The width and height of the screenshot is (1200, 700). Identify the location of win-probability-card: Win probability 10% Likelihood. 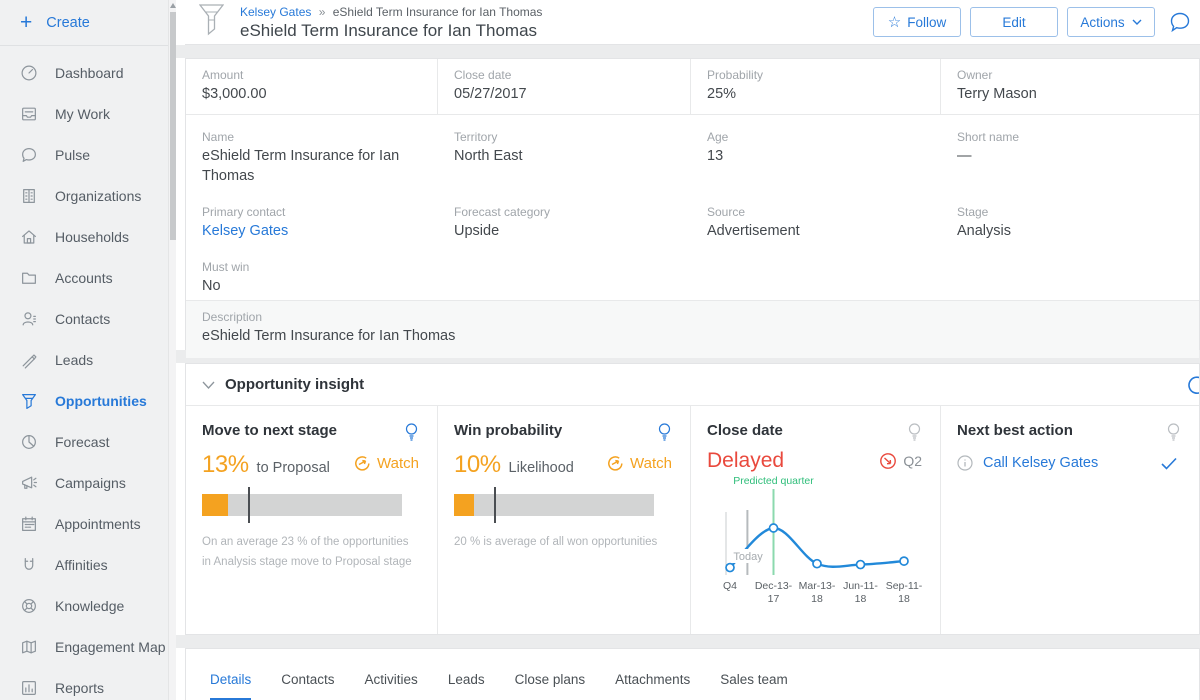
(564, 520).